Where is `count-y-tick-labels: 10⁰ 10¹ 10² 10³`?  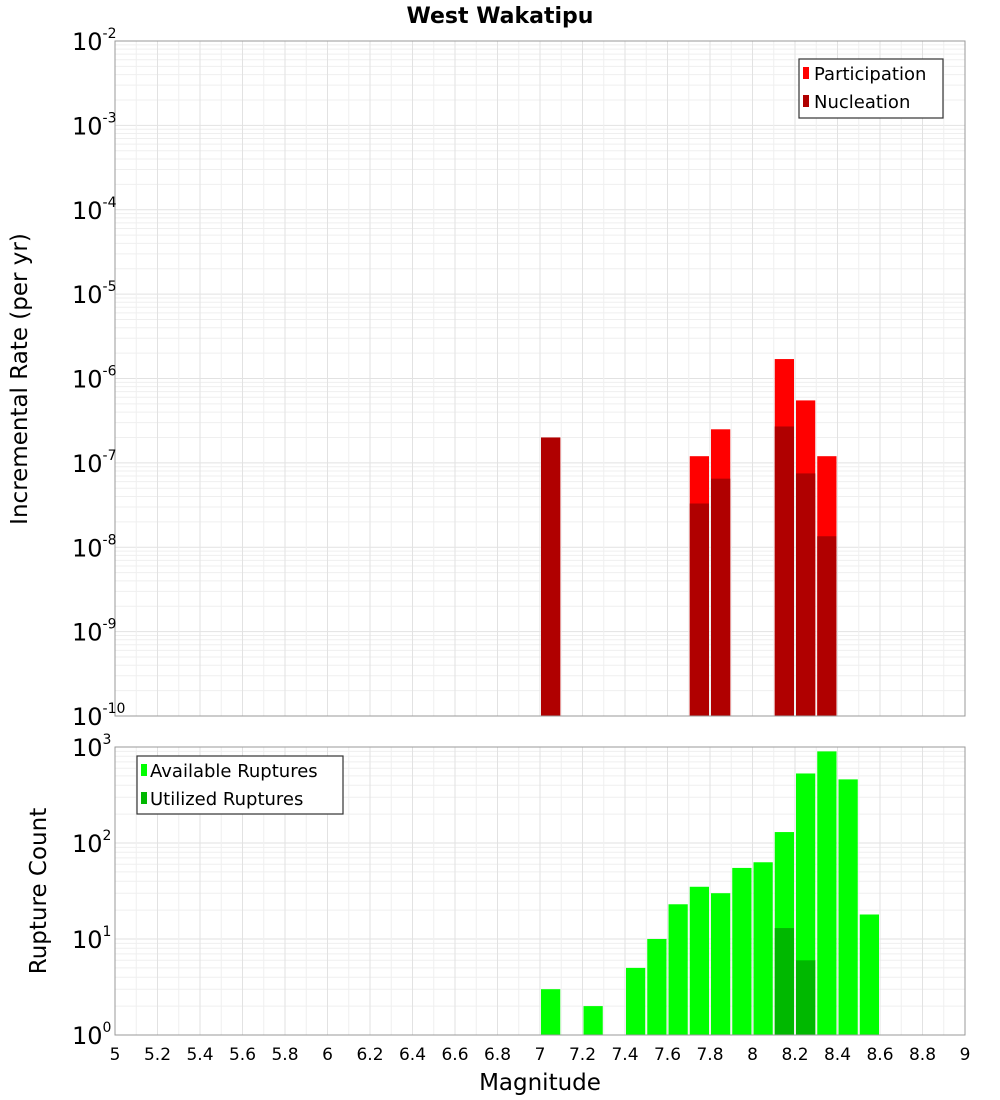
count-y-tick-labels: 10⁰ 10¹ 10² 10³ is located at coordinates (91, 891).